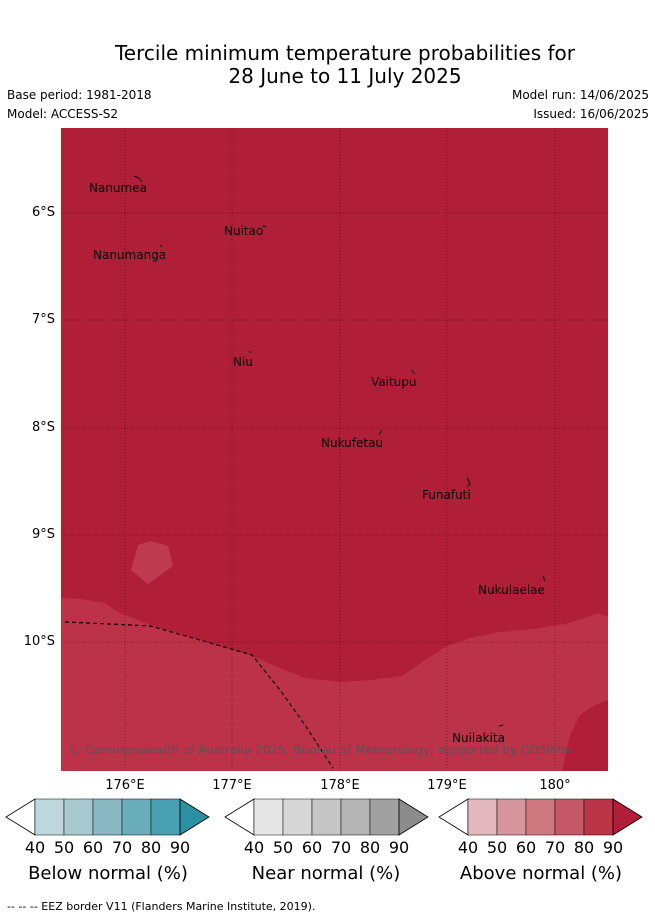 The height and width of the screenshot is (919, 655). I want to click on place-label-nukufetau: Nukufetau, so click(352, 443).